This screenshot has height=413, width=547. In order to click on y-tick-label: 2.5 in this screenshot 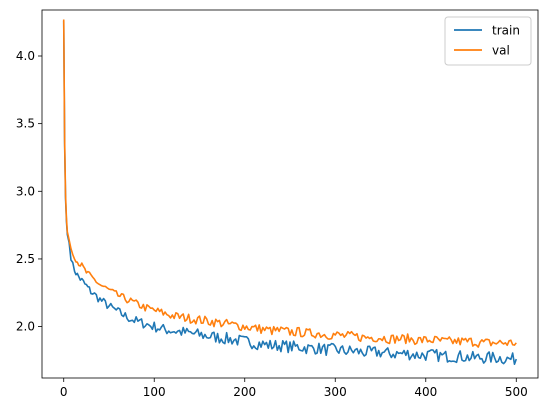, I will do `click(25, 259)`.